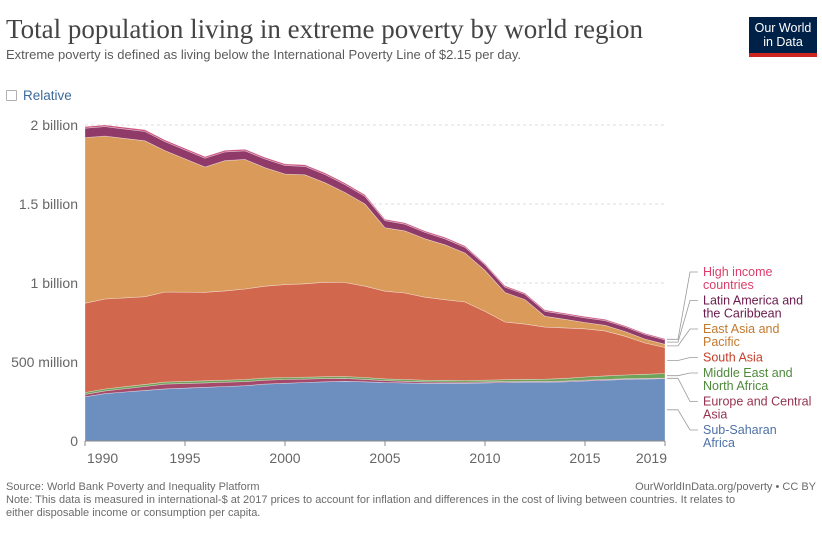  I want to click on x-tick-label: 2015, so click(584, 458).